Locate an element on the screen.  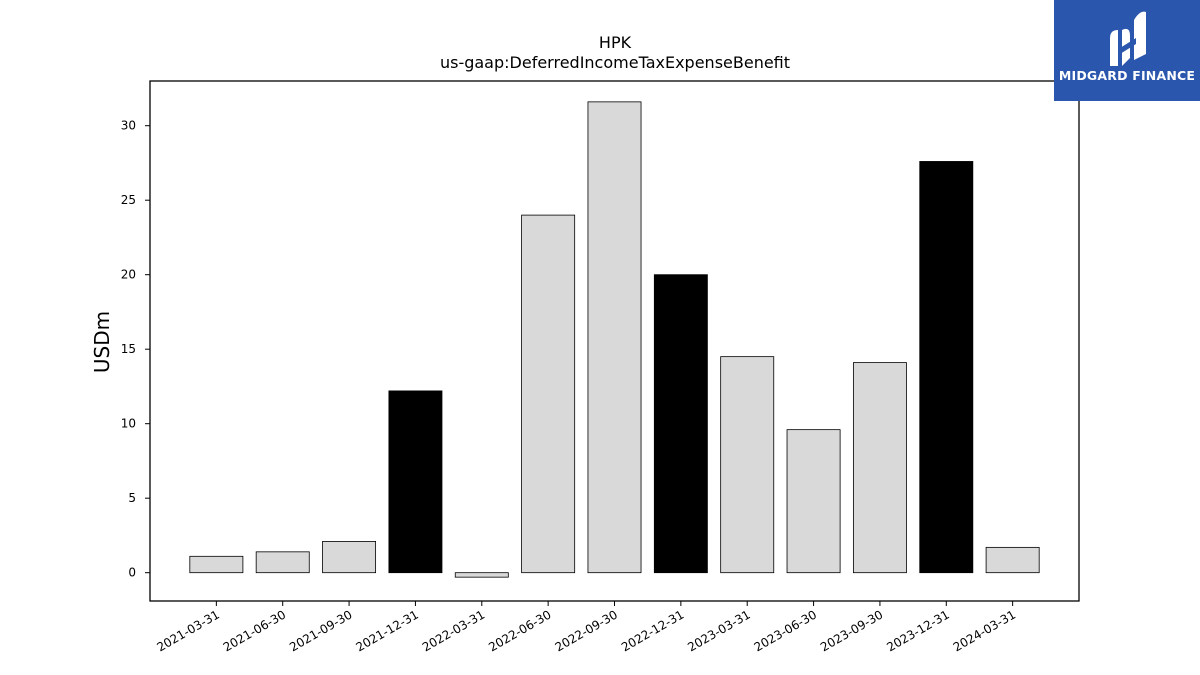
y-tick-label: 20 is located at coordinates (128, 275).